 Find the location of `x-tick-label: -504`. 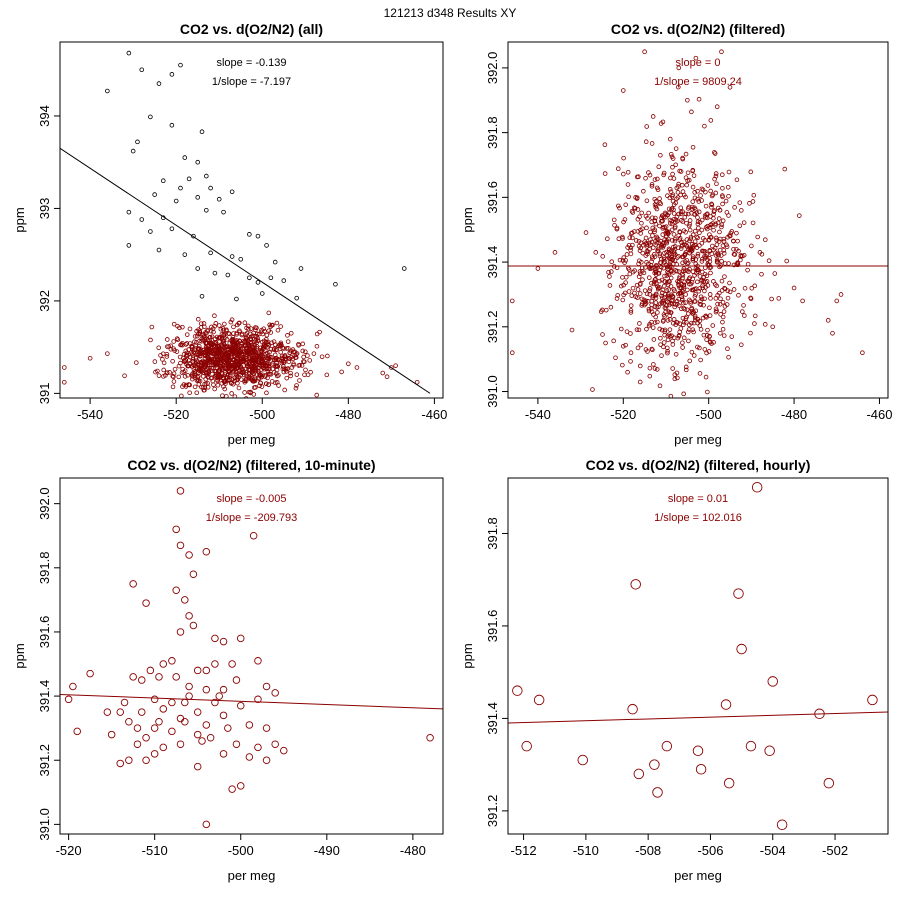

x-tick-label: -504 is located at coordinates (773, 850).